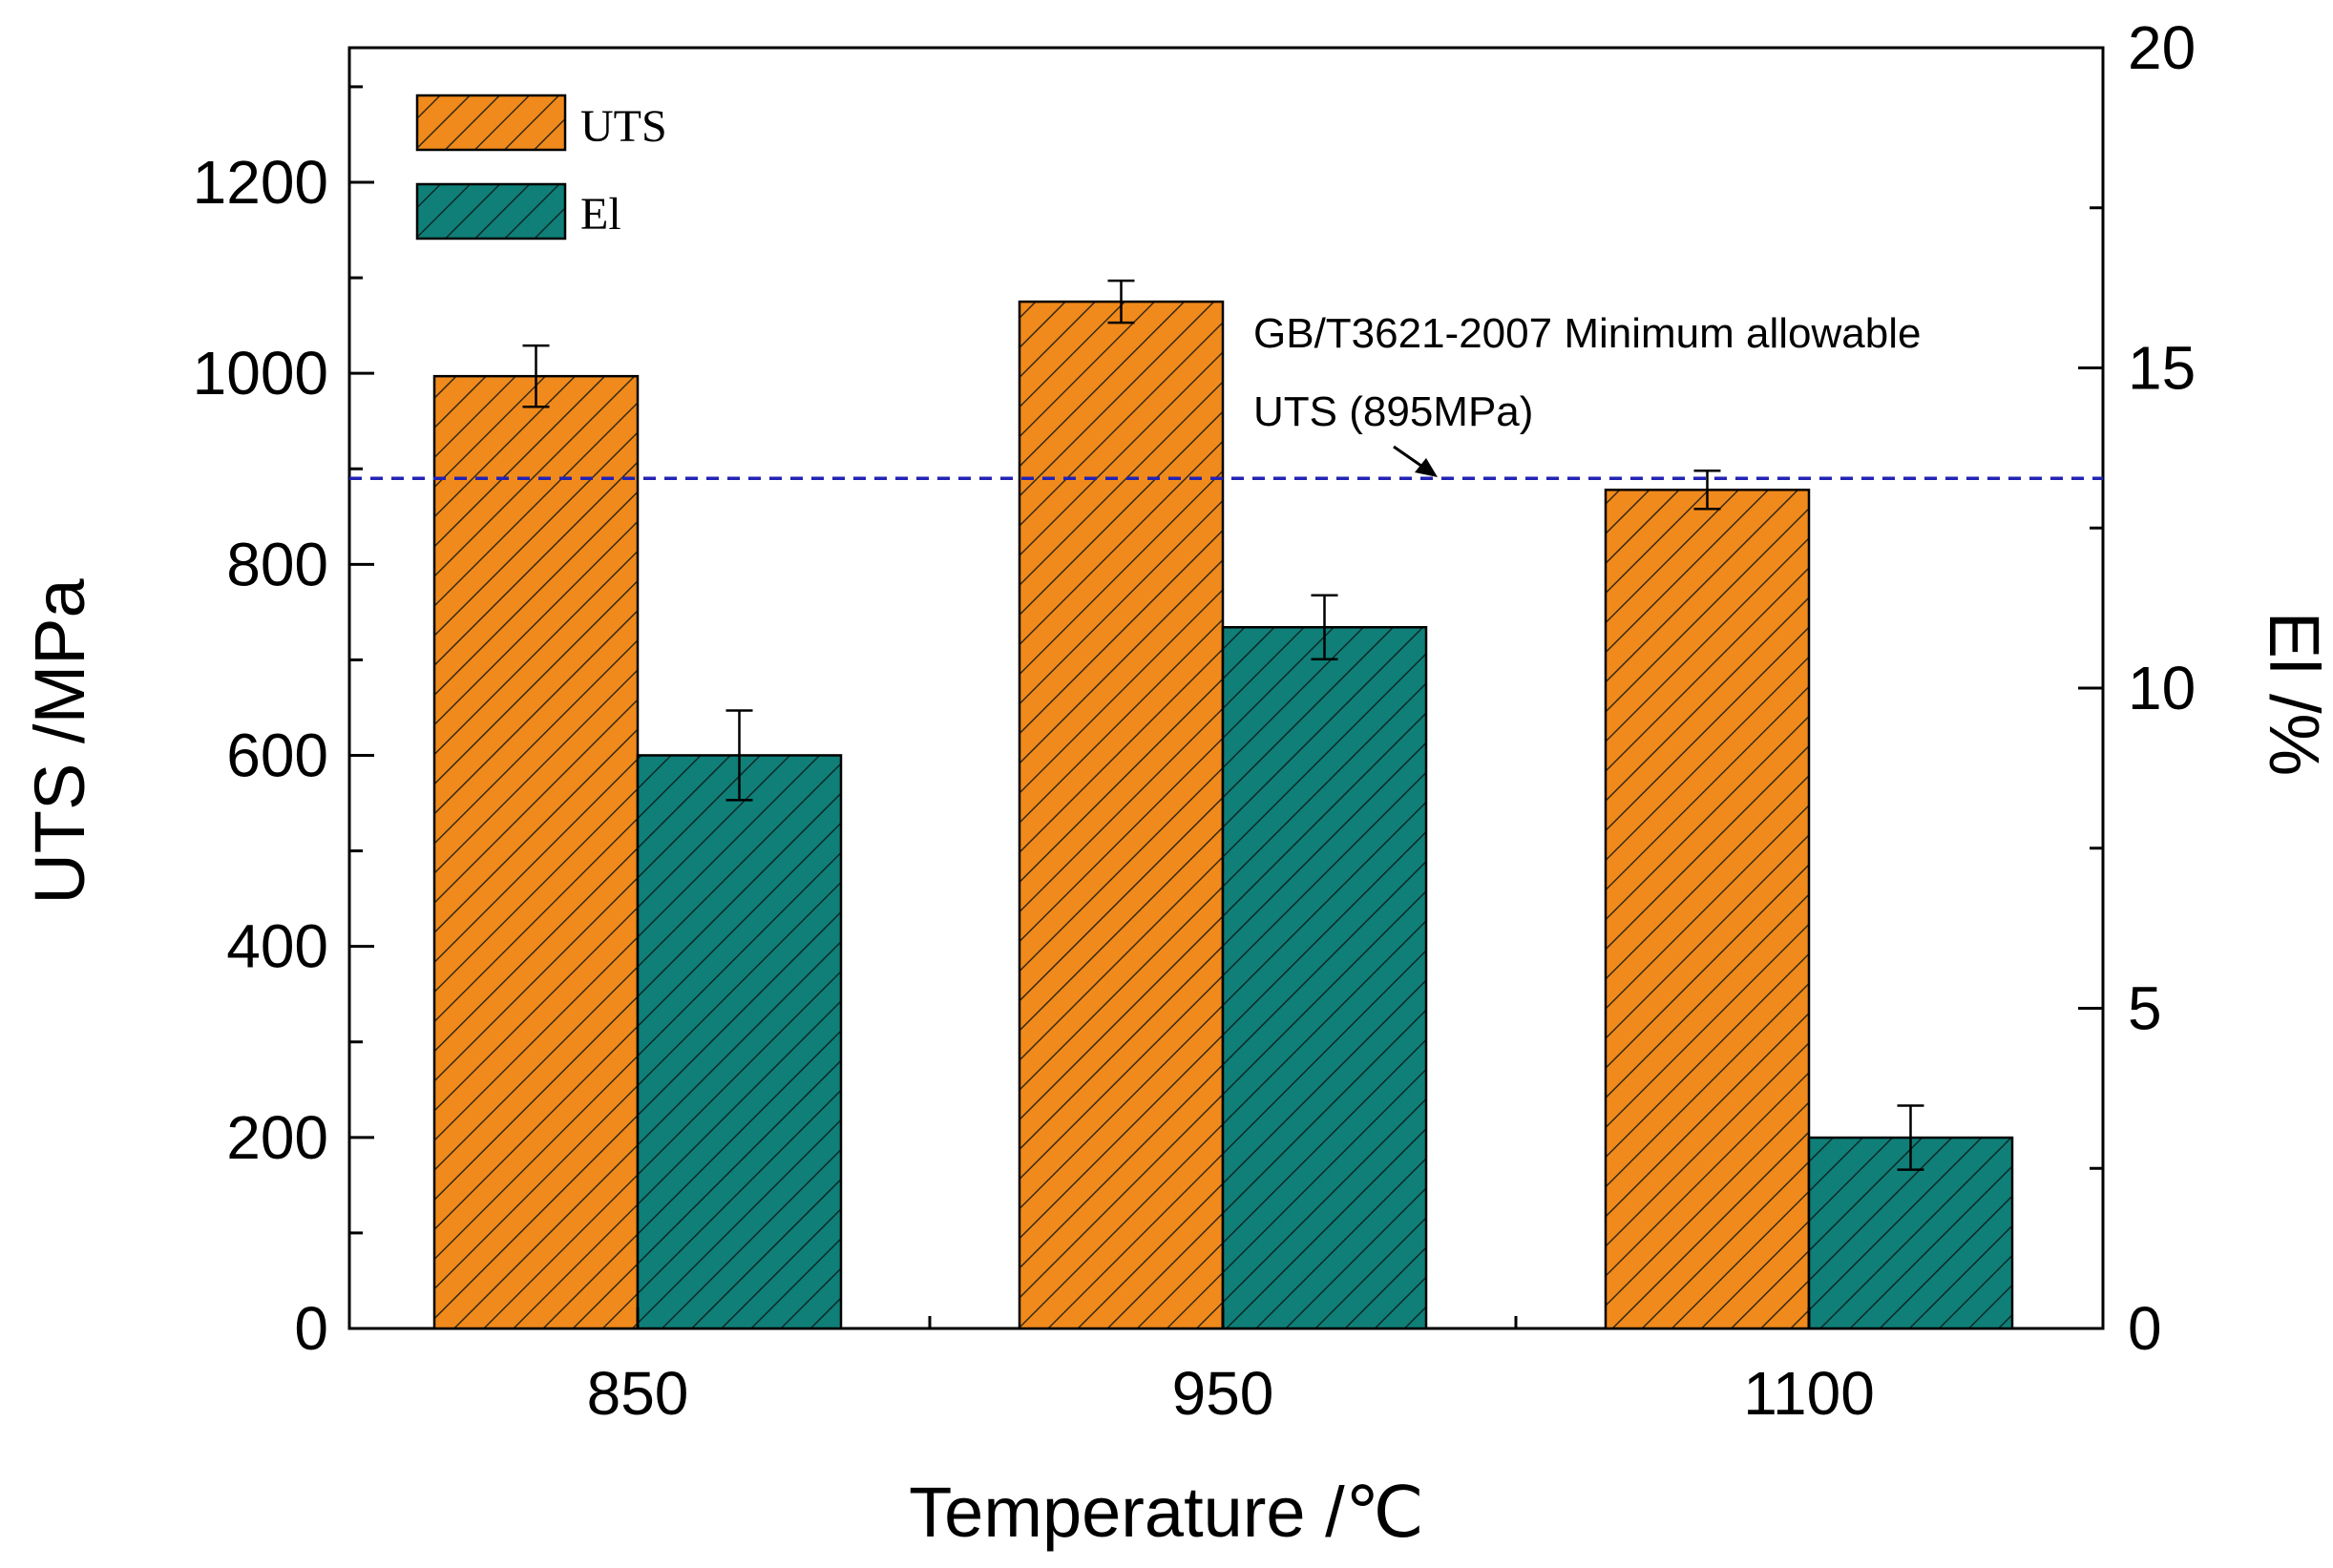 This screenshot has height=1568, width=2333. I want to click on reference-arrow, so click(1416, 461).